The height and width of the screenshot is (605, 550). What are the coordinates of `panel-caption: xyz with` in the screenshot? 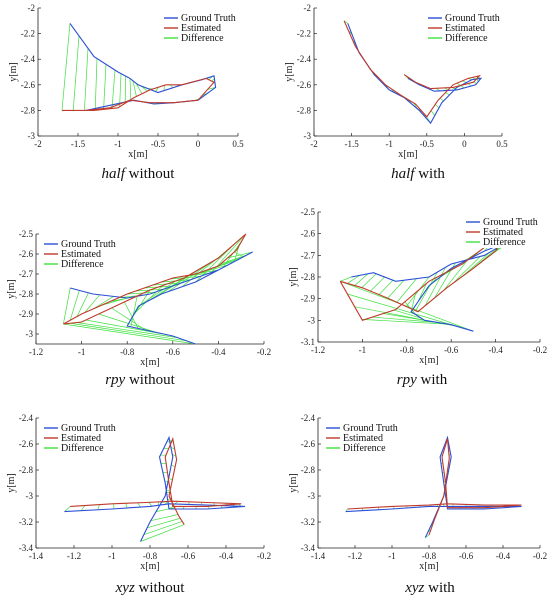 It's located at (430, 588).